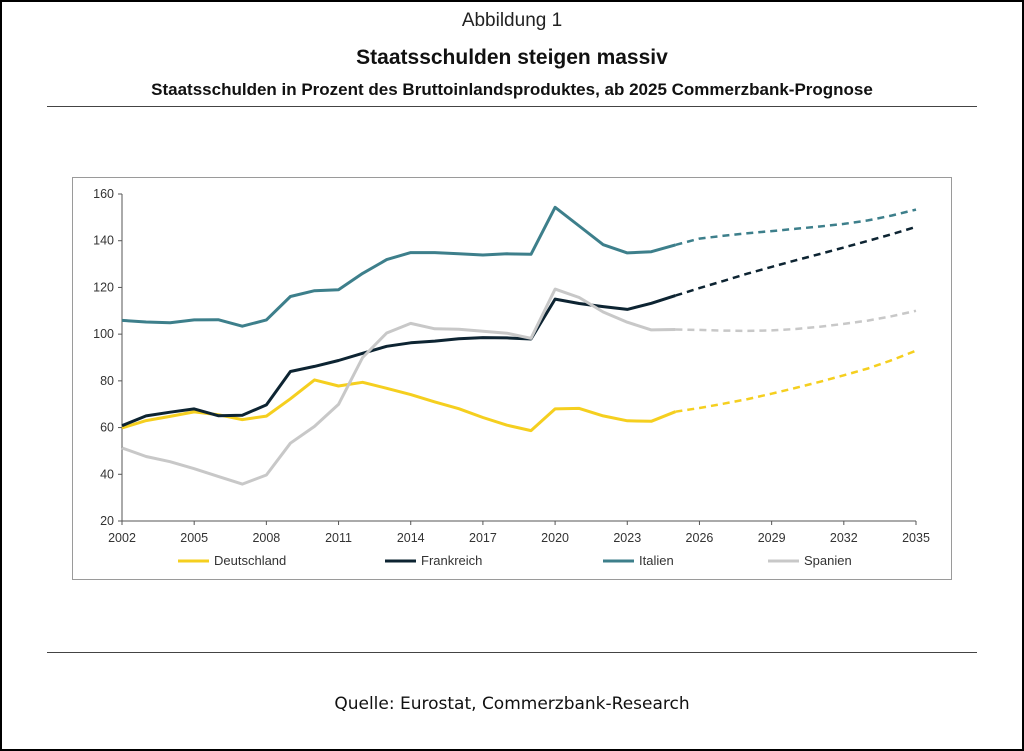 This screenshot has height=751, width=1024. I want to click on series-line-spanien, so click(398, 386).